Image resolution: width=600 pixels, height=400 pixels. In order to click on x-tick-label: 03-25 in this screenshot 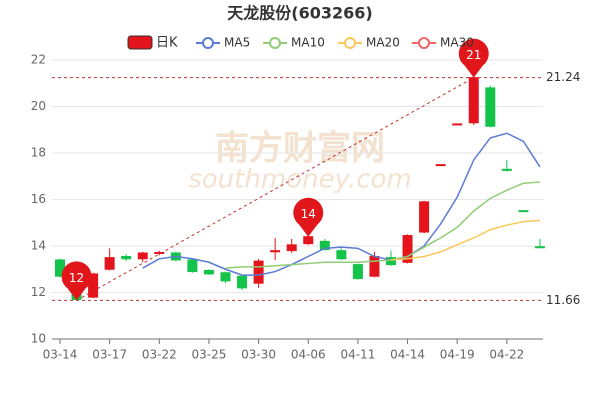, I will do `click(209, 355)`.